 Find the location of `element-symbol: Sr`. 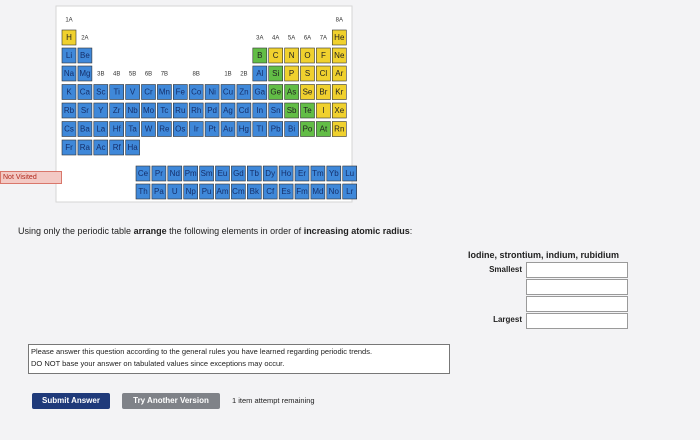

element-symbol: Sr is located at coordinates (85, 110).